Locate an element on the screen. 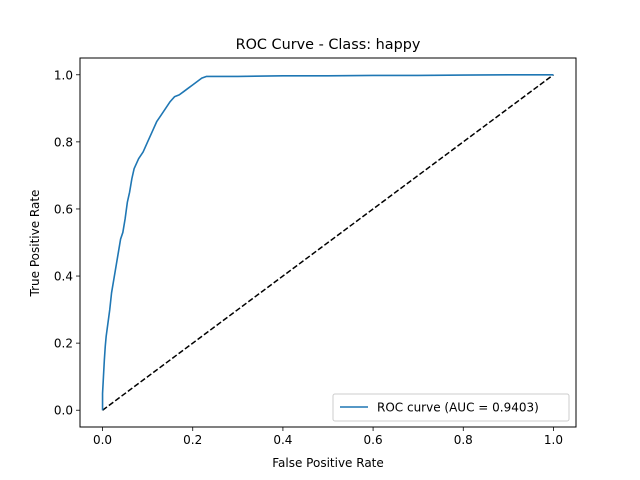  y-tick-label: 0.8 is located at coordinates (63, 142).